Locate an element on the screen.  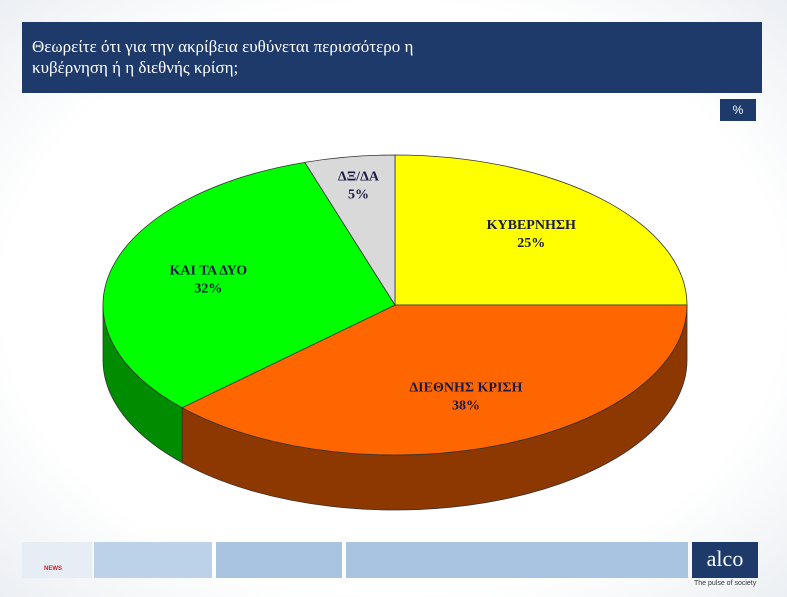
tagline: The pulse of society is located at coordinates (725, 583).